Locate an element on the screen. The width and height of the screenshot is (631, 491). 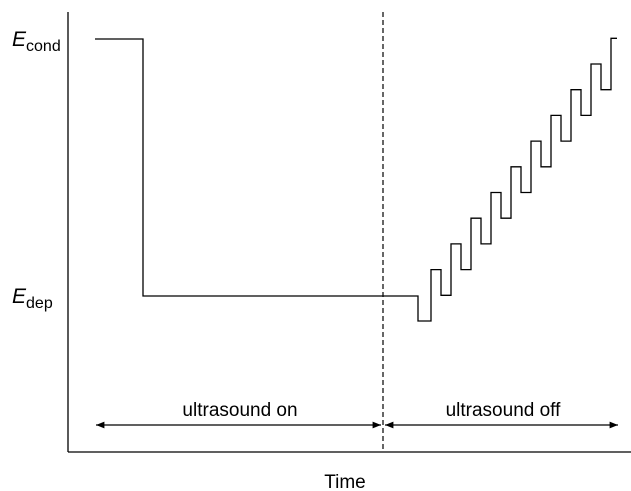
phase-label: ultrasound on is located at coordinates (239, 410).